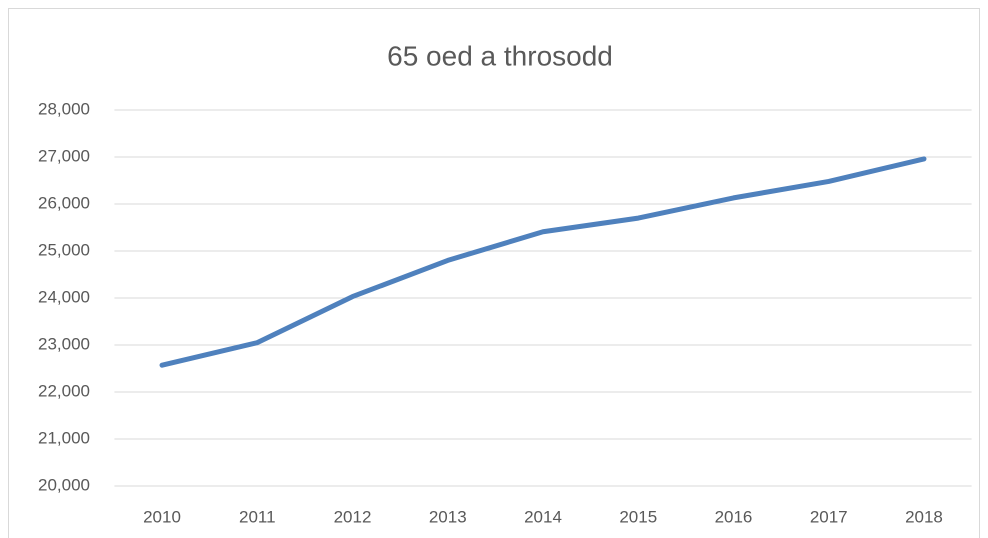  I want to click on y-tick-label: 27,000, so click(64, 155).